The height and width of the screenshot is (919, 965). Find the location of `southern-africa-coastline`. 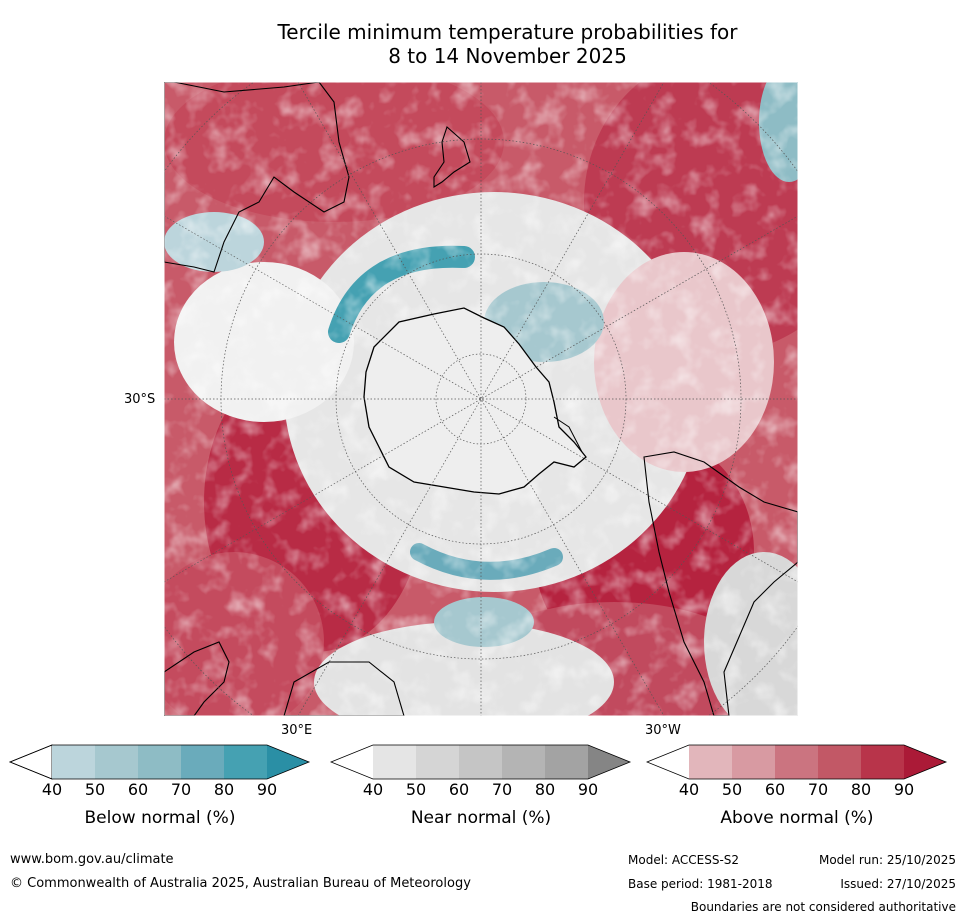

southern-africa-coastline is located at coordinates (197, 678).